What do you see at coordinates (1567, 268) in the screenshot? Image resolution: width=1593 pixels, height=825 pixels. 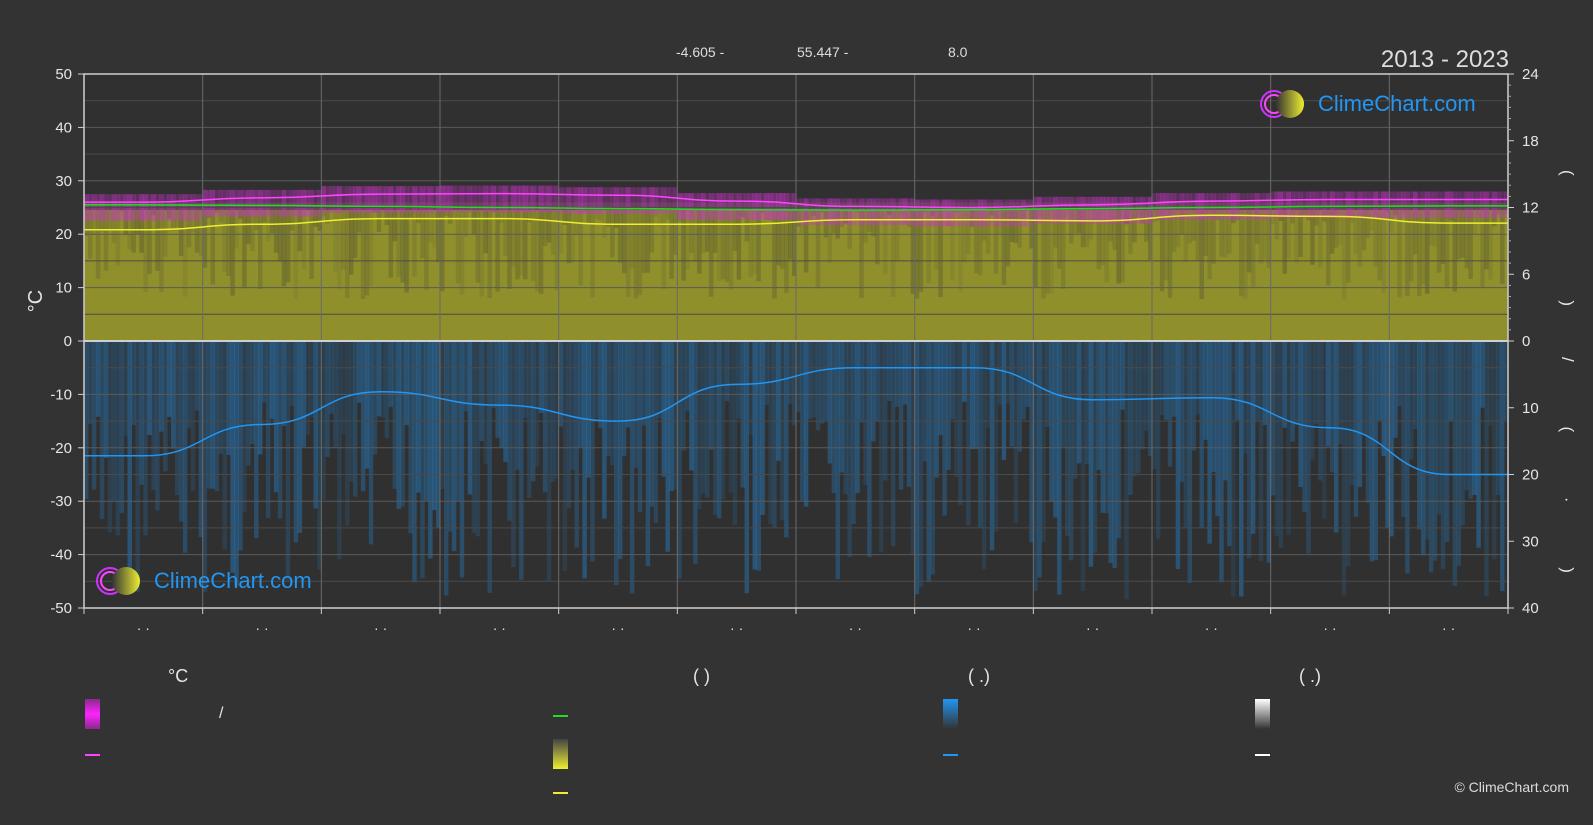 I see `right-upper-axis-label: ( )` at bounding box center [1567, 268].